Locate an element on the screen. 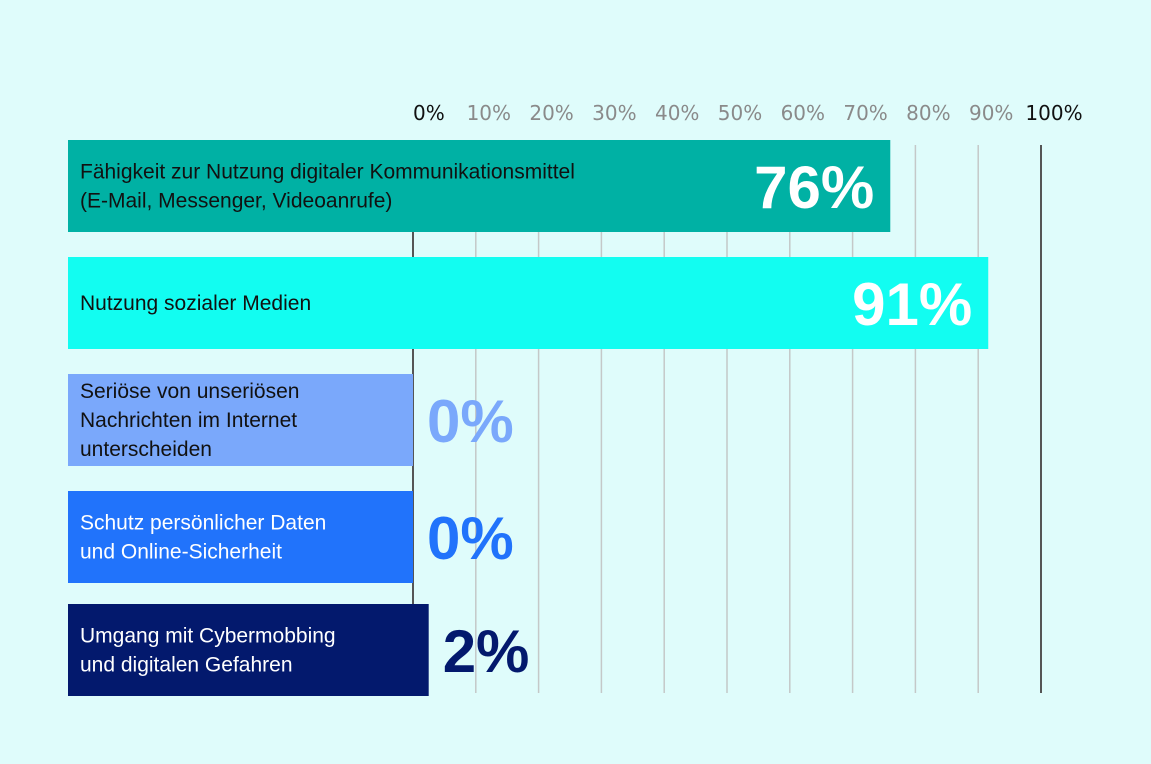 Image resolution: width=1151 pixels, height=764 pixels. category-label: Schutz persönlicher Daten is located at coordinates (203, 523).